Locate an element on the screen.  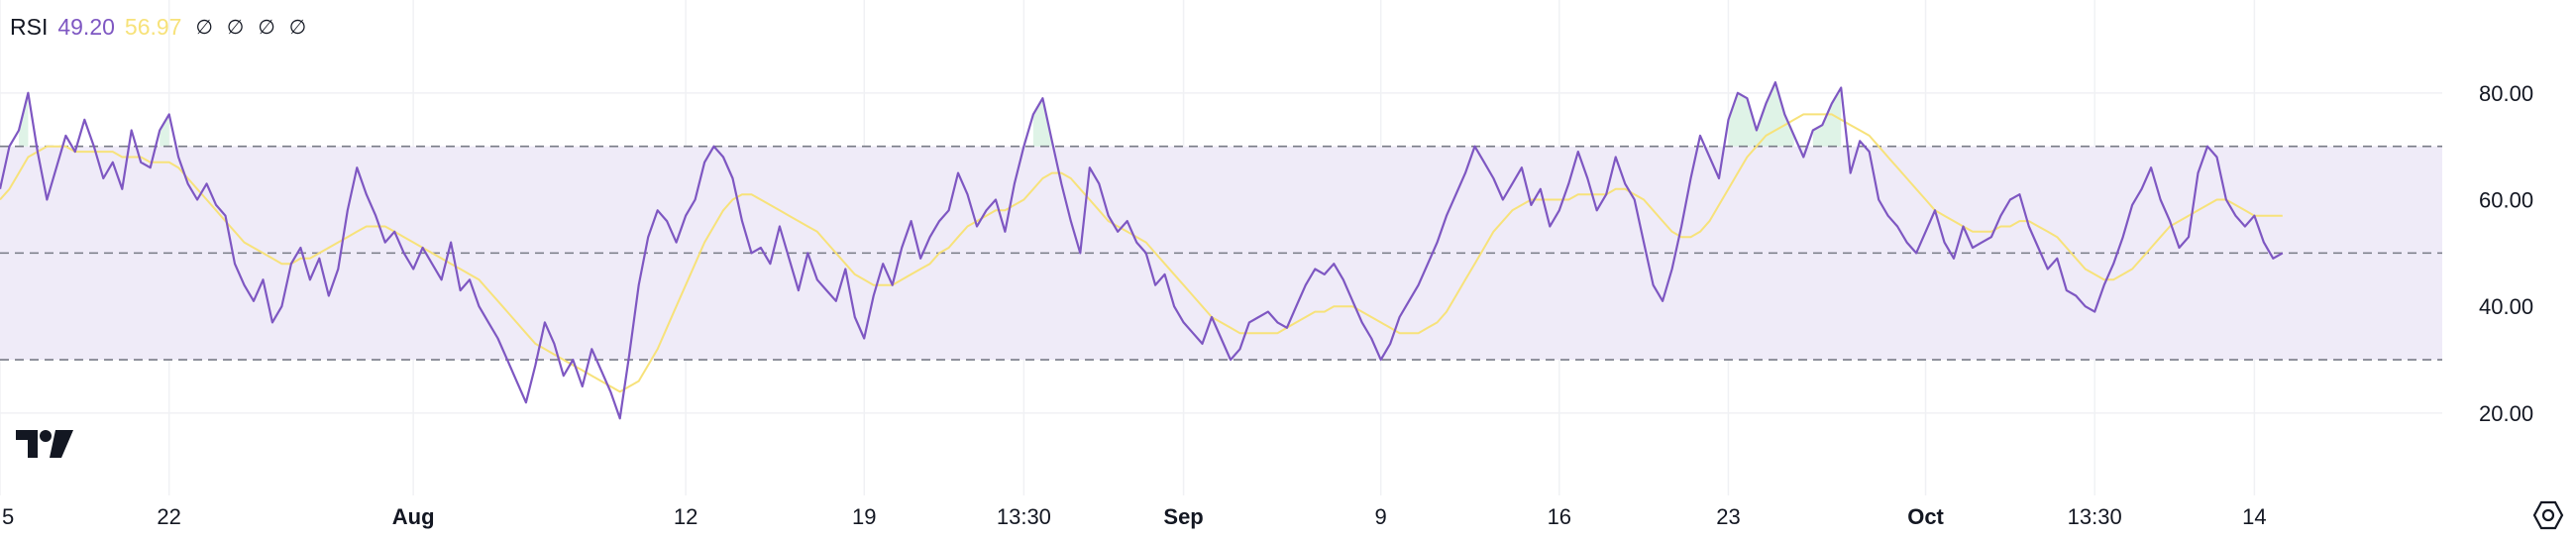
indicator-name: RSI is located at coordinates (30, 27).